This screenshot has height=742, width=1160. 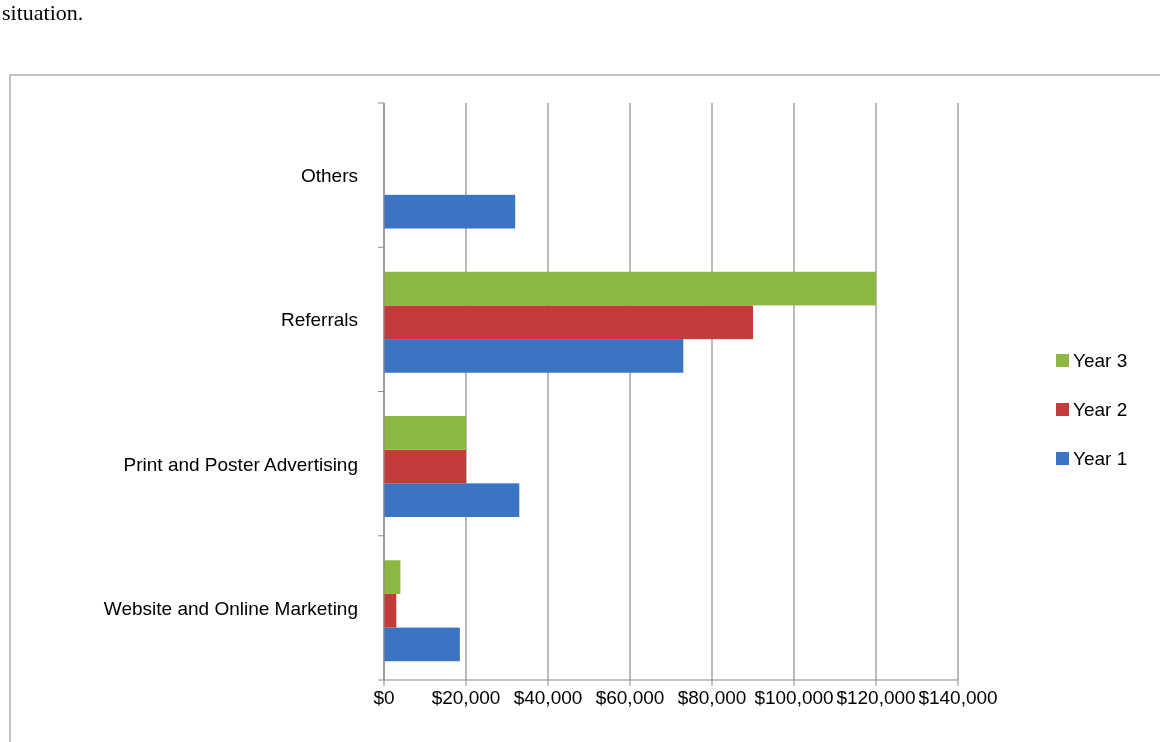 What do you see at coordinates (1100, 360) in the screenshot?
I see `legend-label: Year 3` at bounding box center [1100, 360].